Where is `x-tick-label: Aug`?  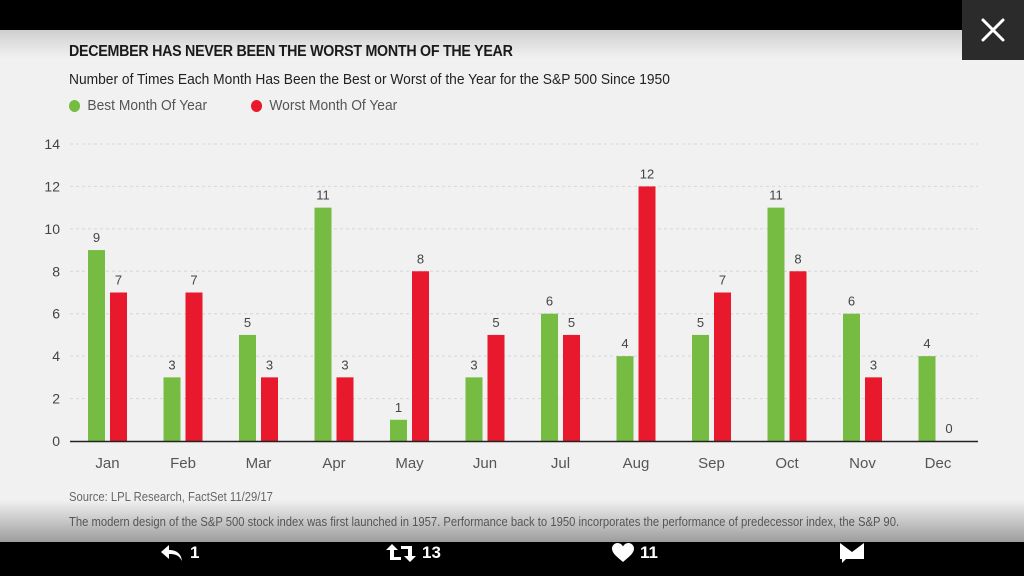
x-tick-label: Aug is located at coordinates (636, 463).